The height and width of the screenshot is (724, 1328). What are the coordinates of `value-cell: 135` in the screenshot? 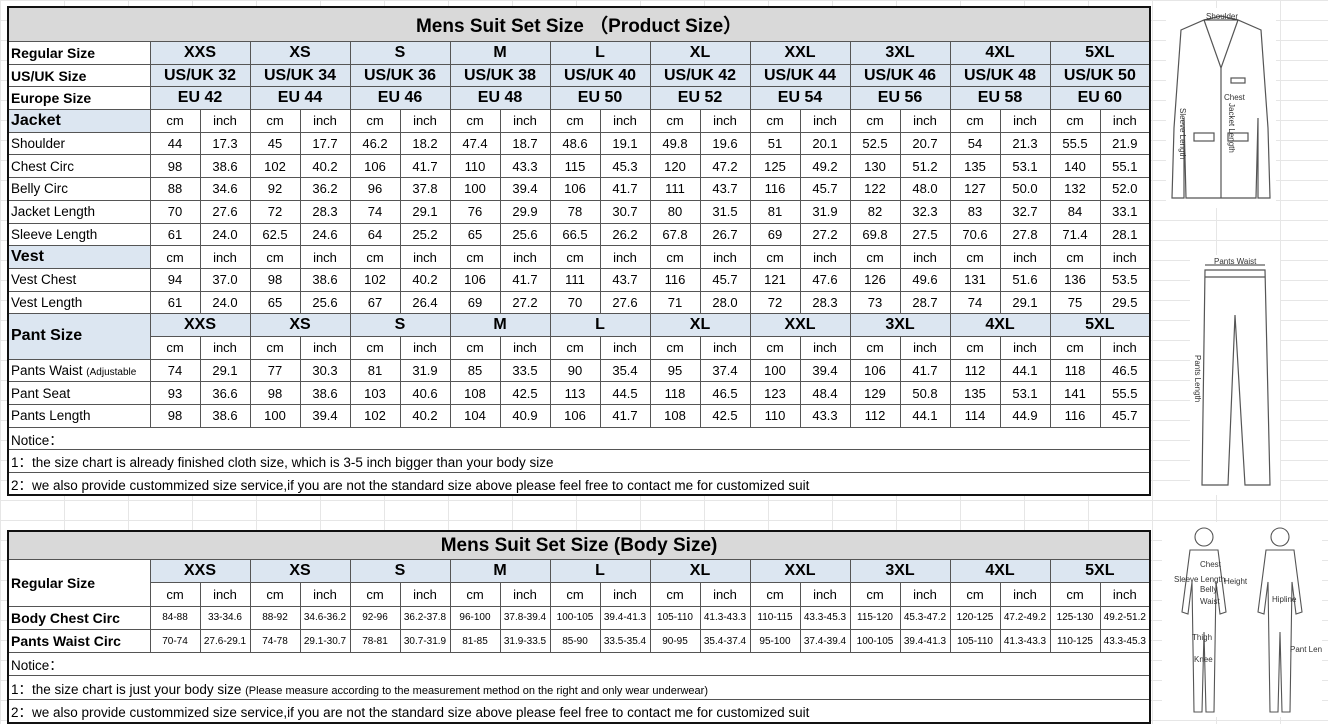 It's located at (975, 166).